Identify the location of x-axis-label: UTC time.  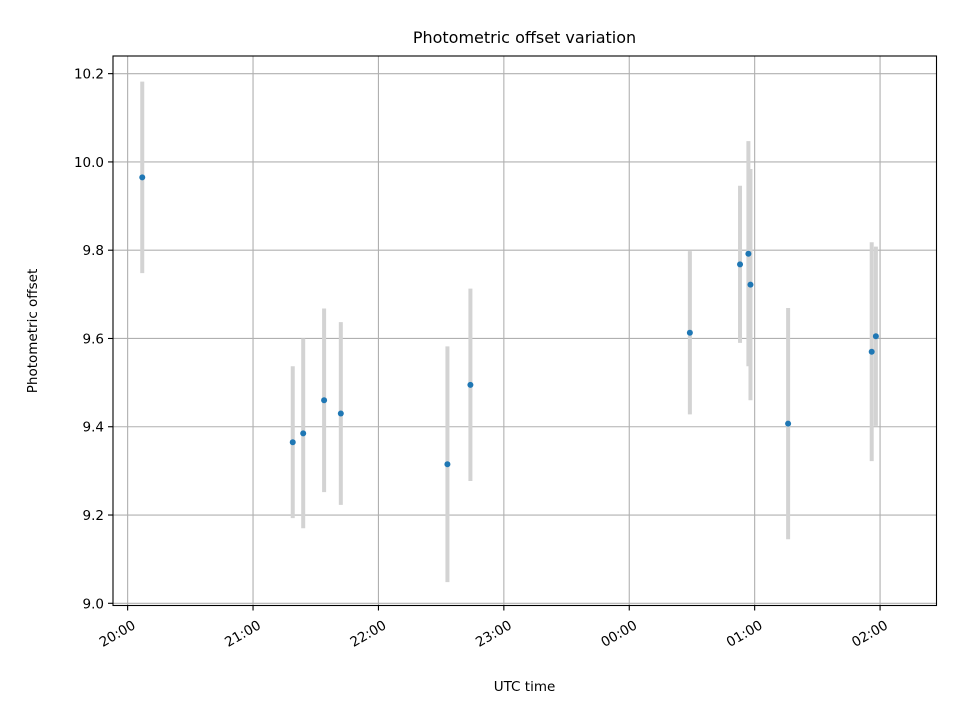
(525, 687).